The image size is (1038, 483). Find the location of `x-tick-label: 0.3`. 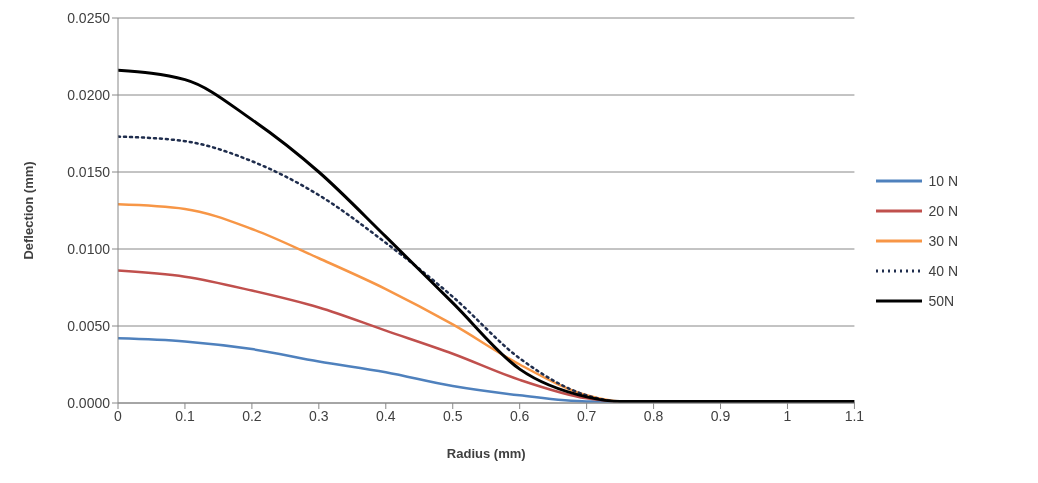

x-tick-label: 0.3 is located at coordinates (319, 415).